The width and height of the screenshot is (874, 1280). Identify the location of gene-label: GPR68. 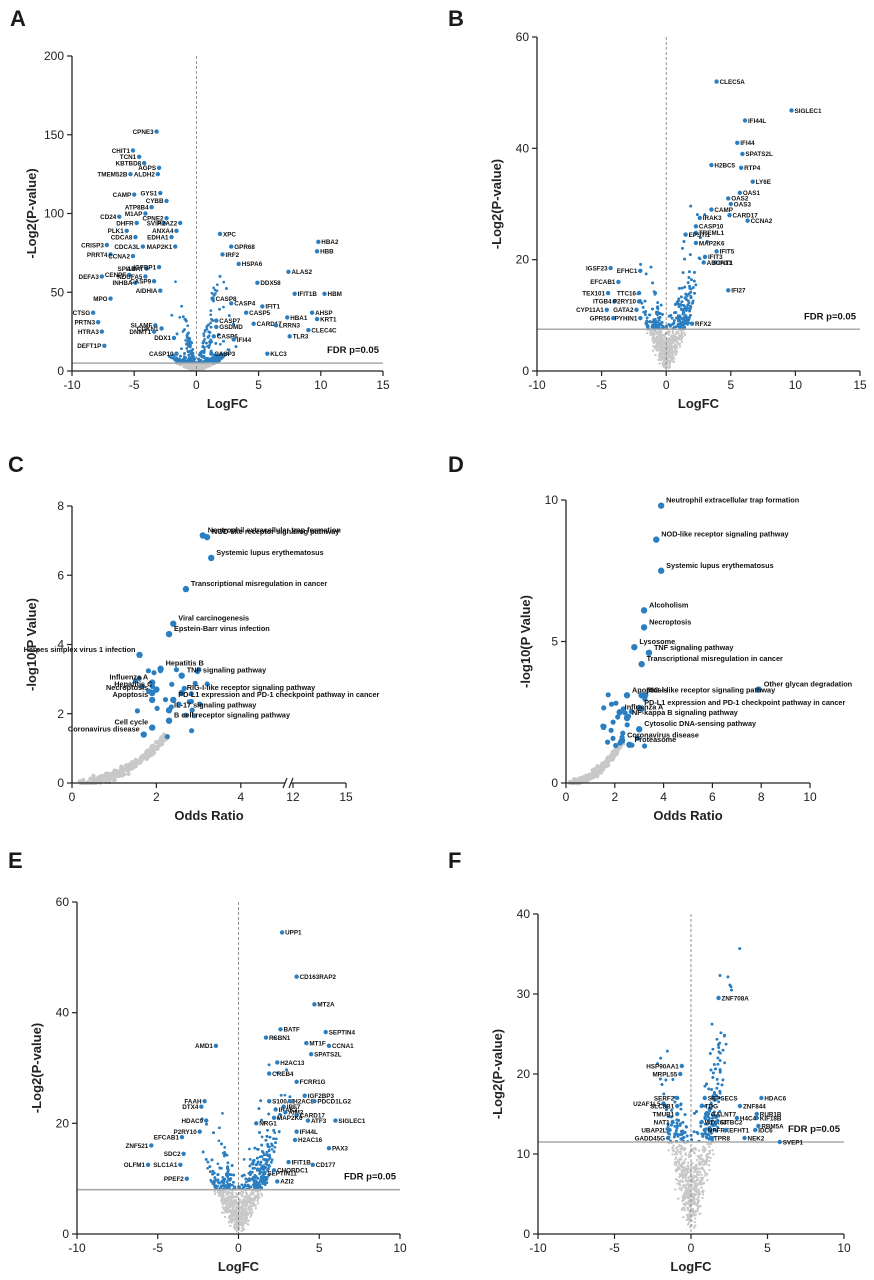
(244, 247).